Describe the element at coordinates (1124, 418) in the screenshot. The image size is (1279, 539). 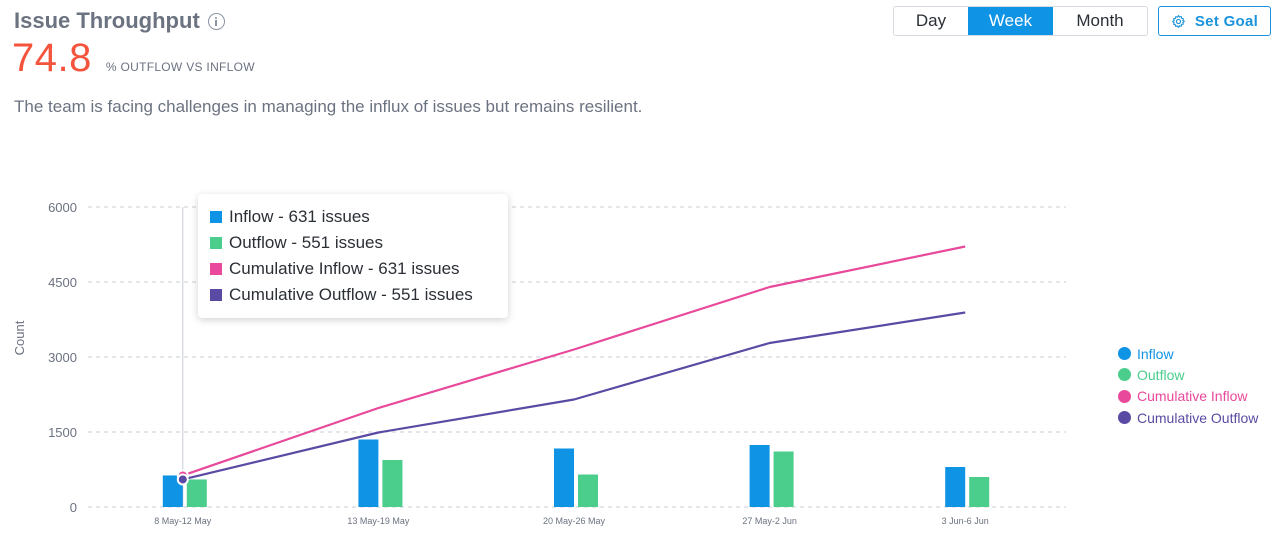
I see `legend-dot-cumulative-outflow` at that location.